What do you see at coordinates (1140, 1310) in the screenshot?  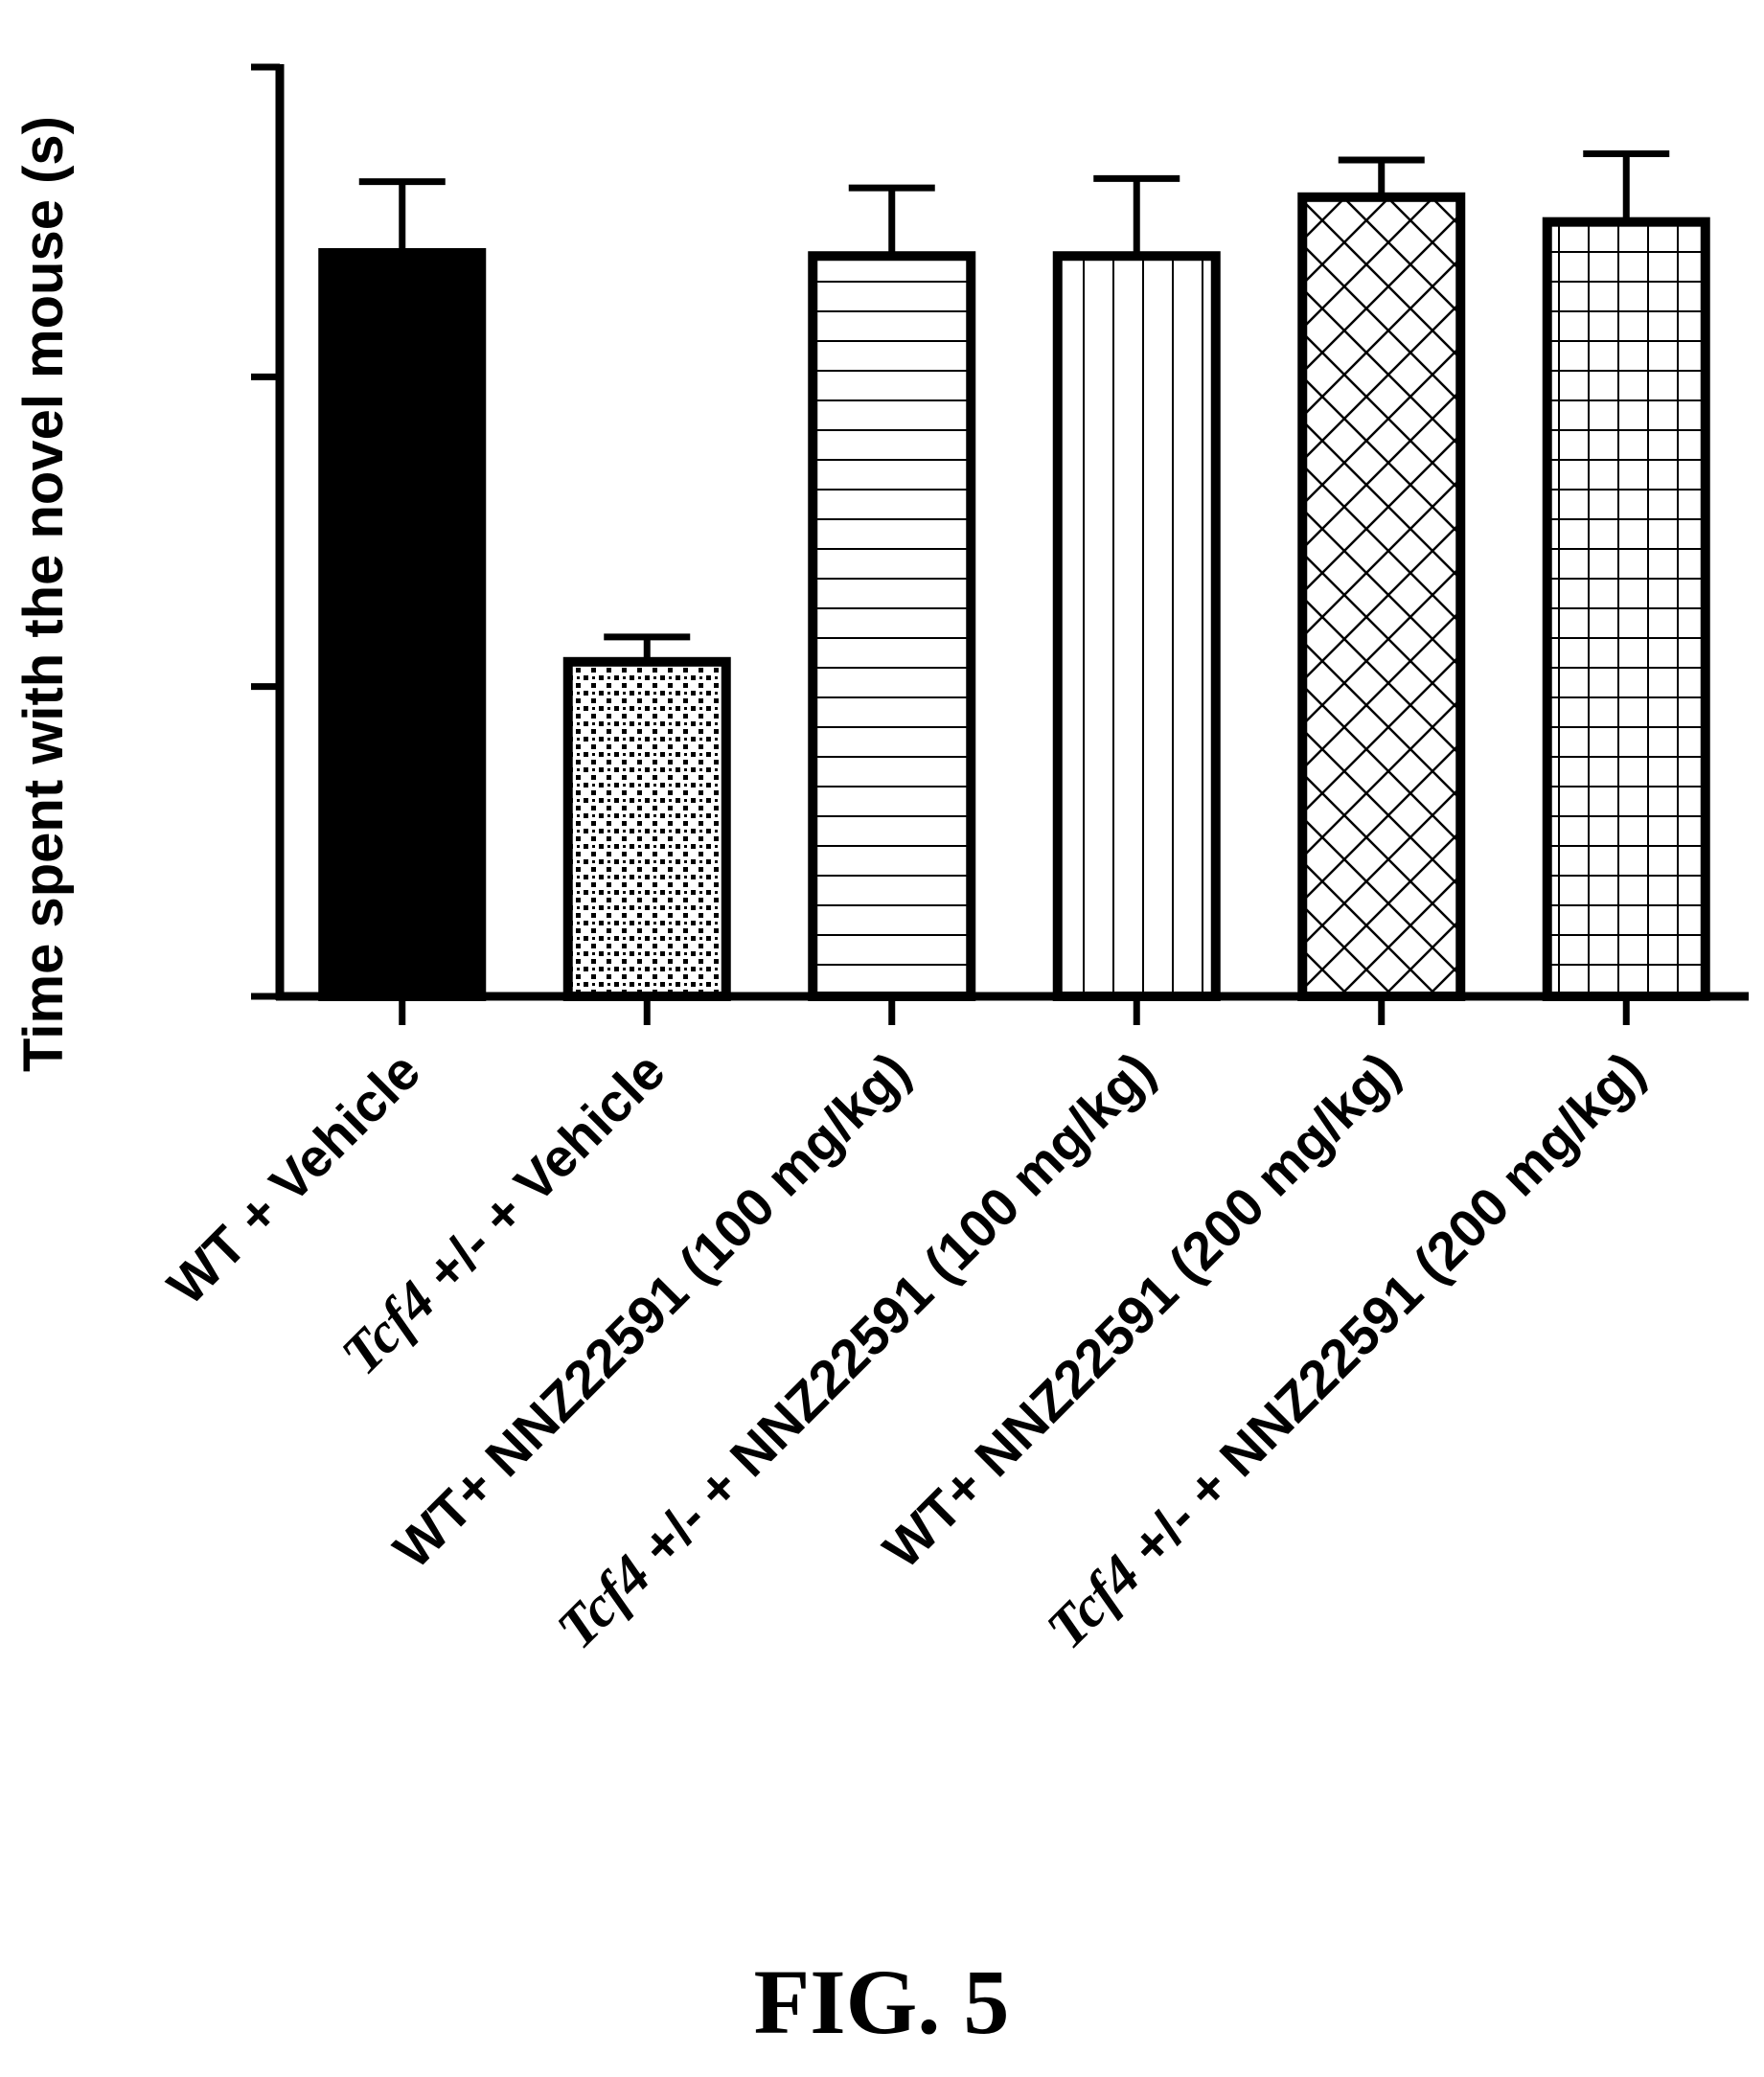 I see `x-tick-label-5: WT+ NNZ22591 (200 mg/kg)` at bounding box center [1140, 1310].